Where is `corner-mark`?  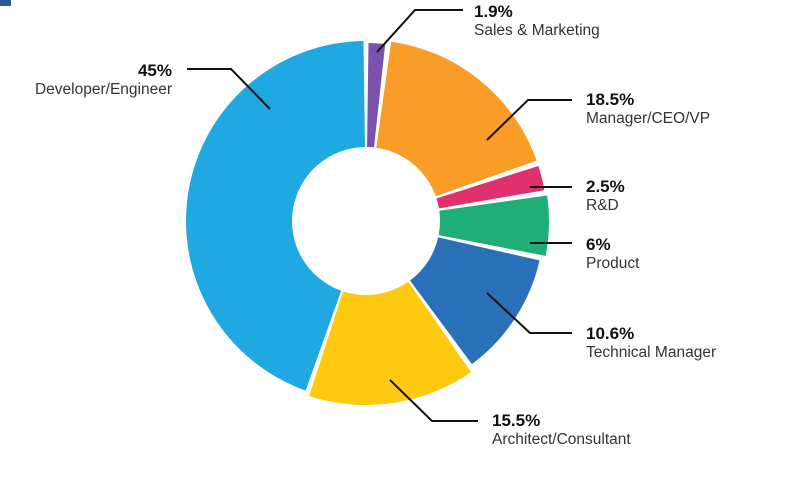
corner-mark is located at coordinates (5, 3).